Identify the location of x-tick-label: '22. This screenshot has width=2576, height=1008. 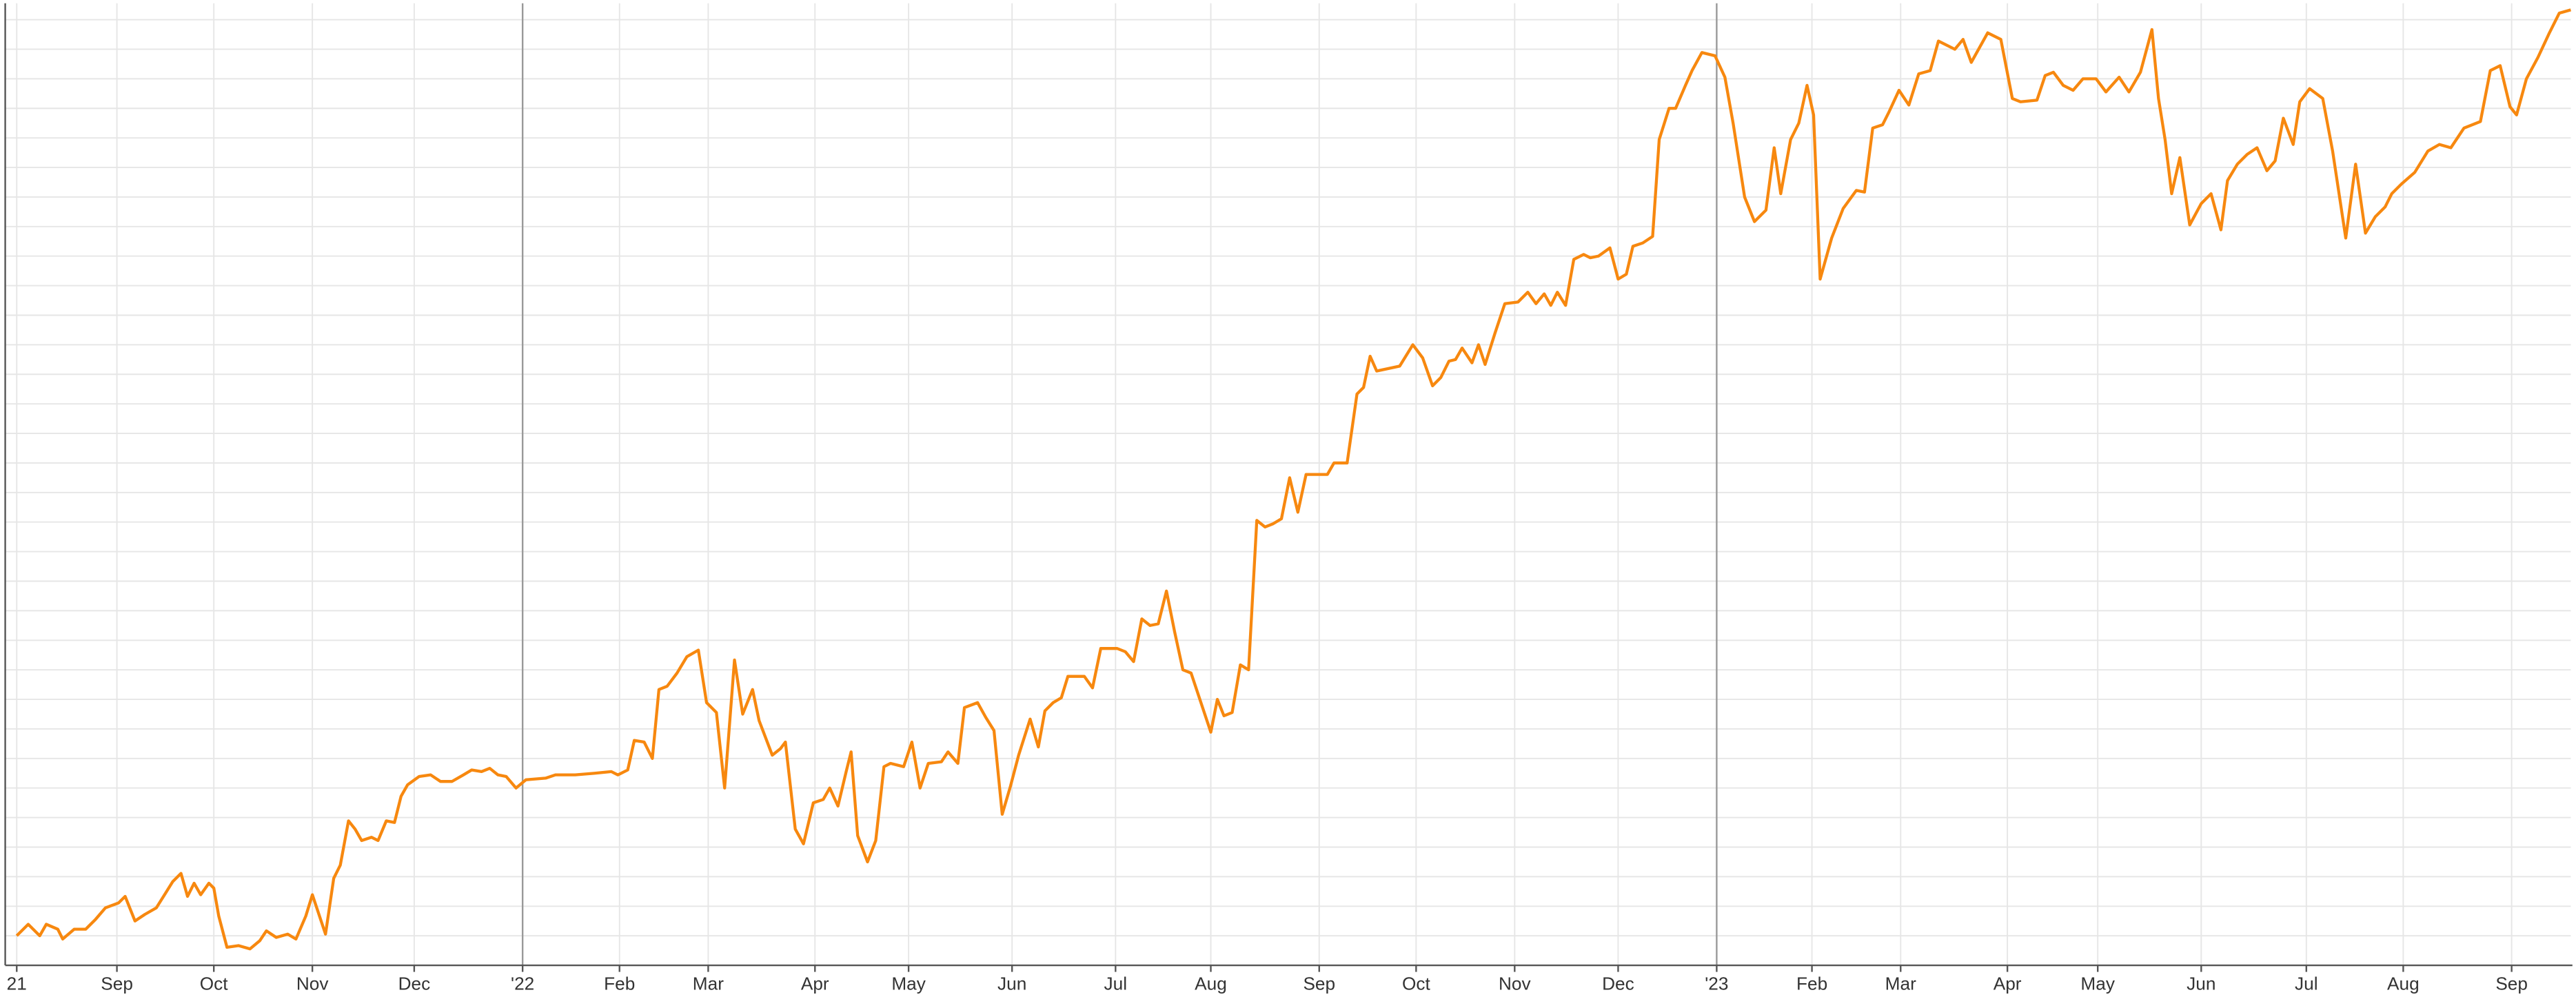
(522, 984).